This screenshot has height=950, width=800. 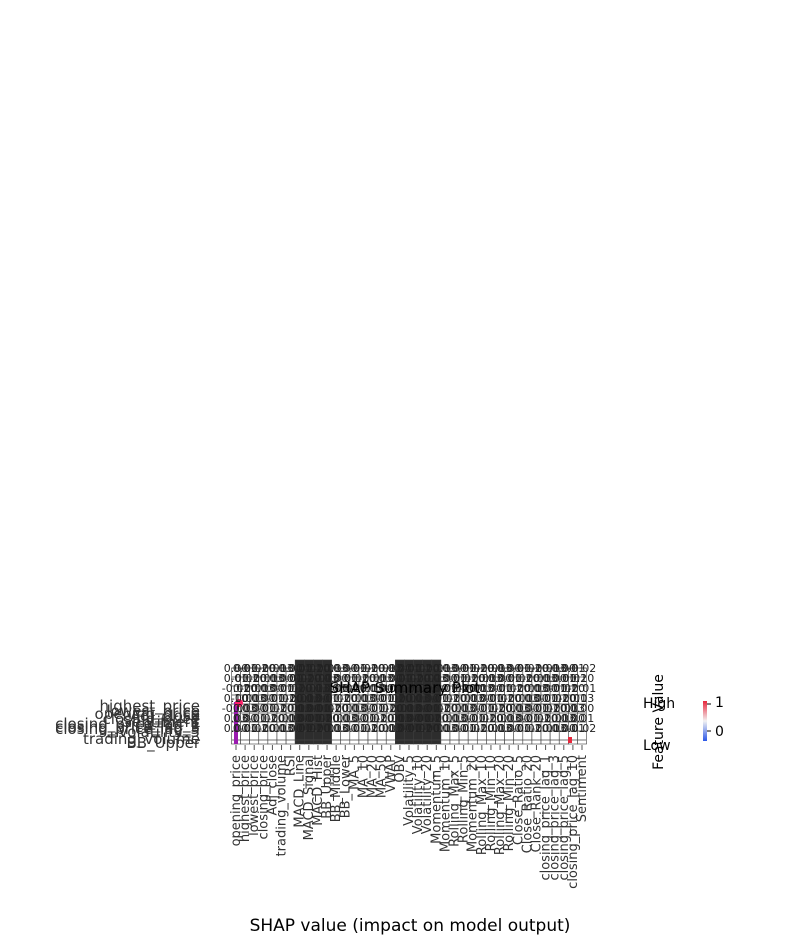 What do you see at coordinates (263, 797) in the screenshot?
I see `x-tick-label: closing_price` at bounding box center [263, 797].